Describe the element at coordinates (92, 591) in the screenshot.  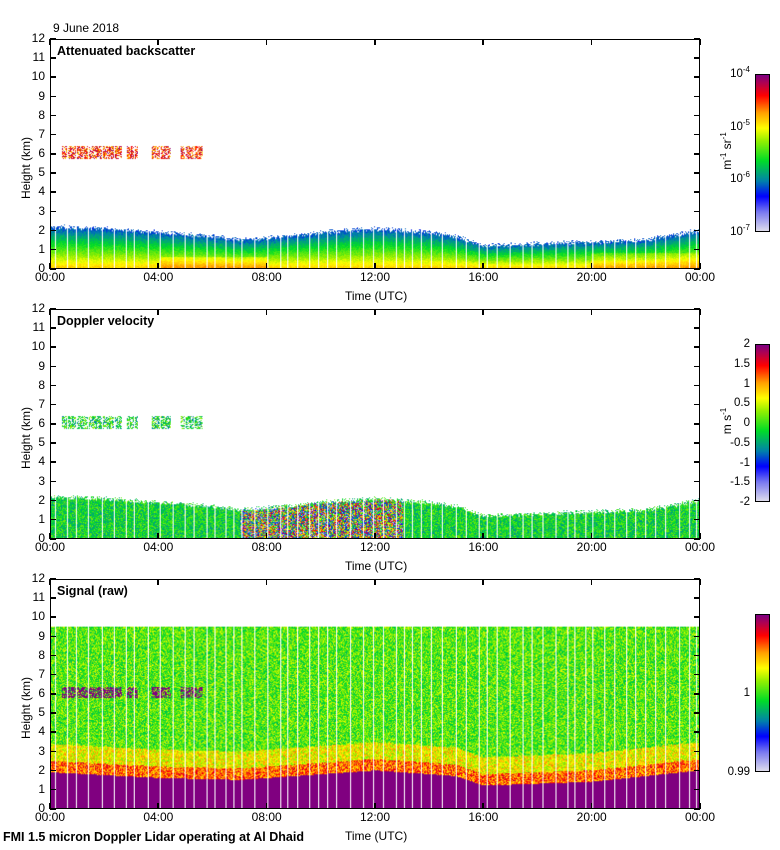
I see `panel-title: Signal (raw)` at that location.